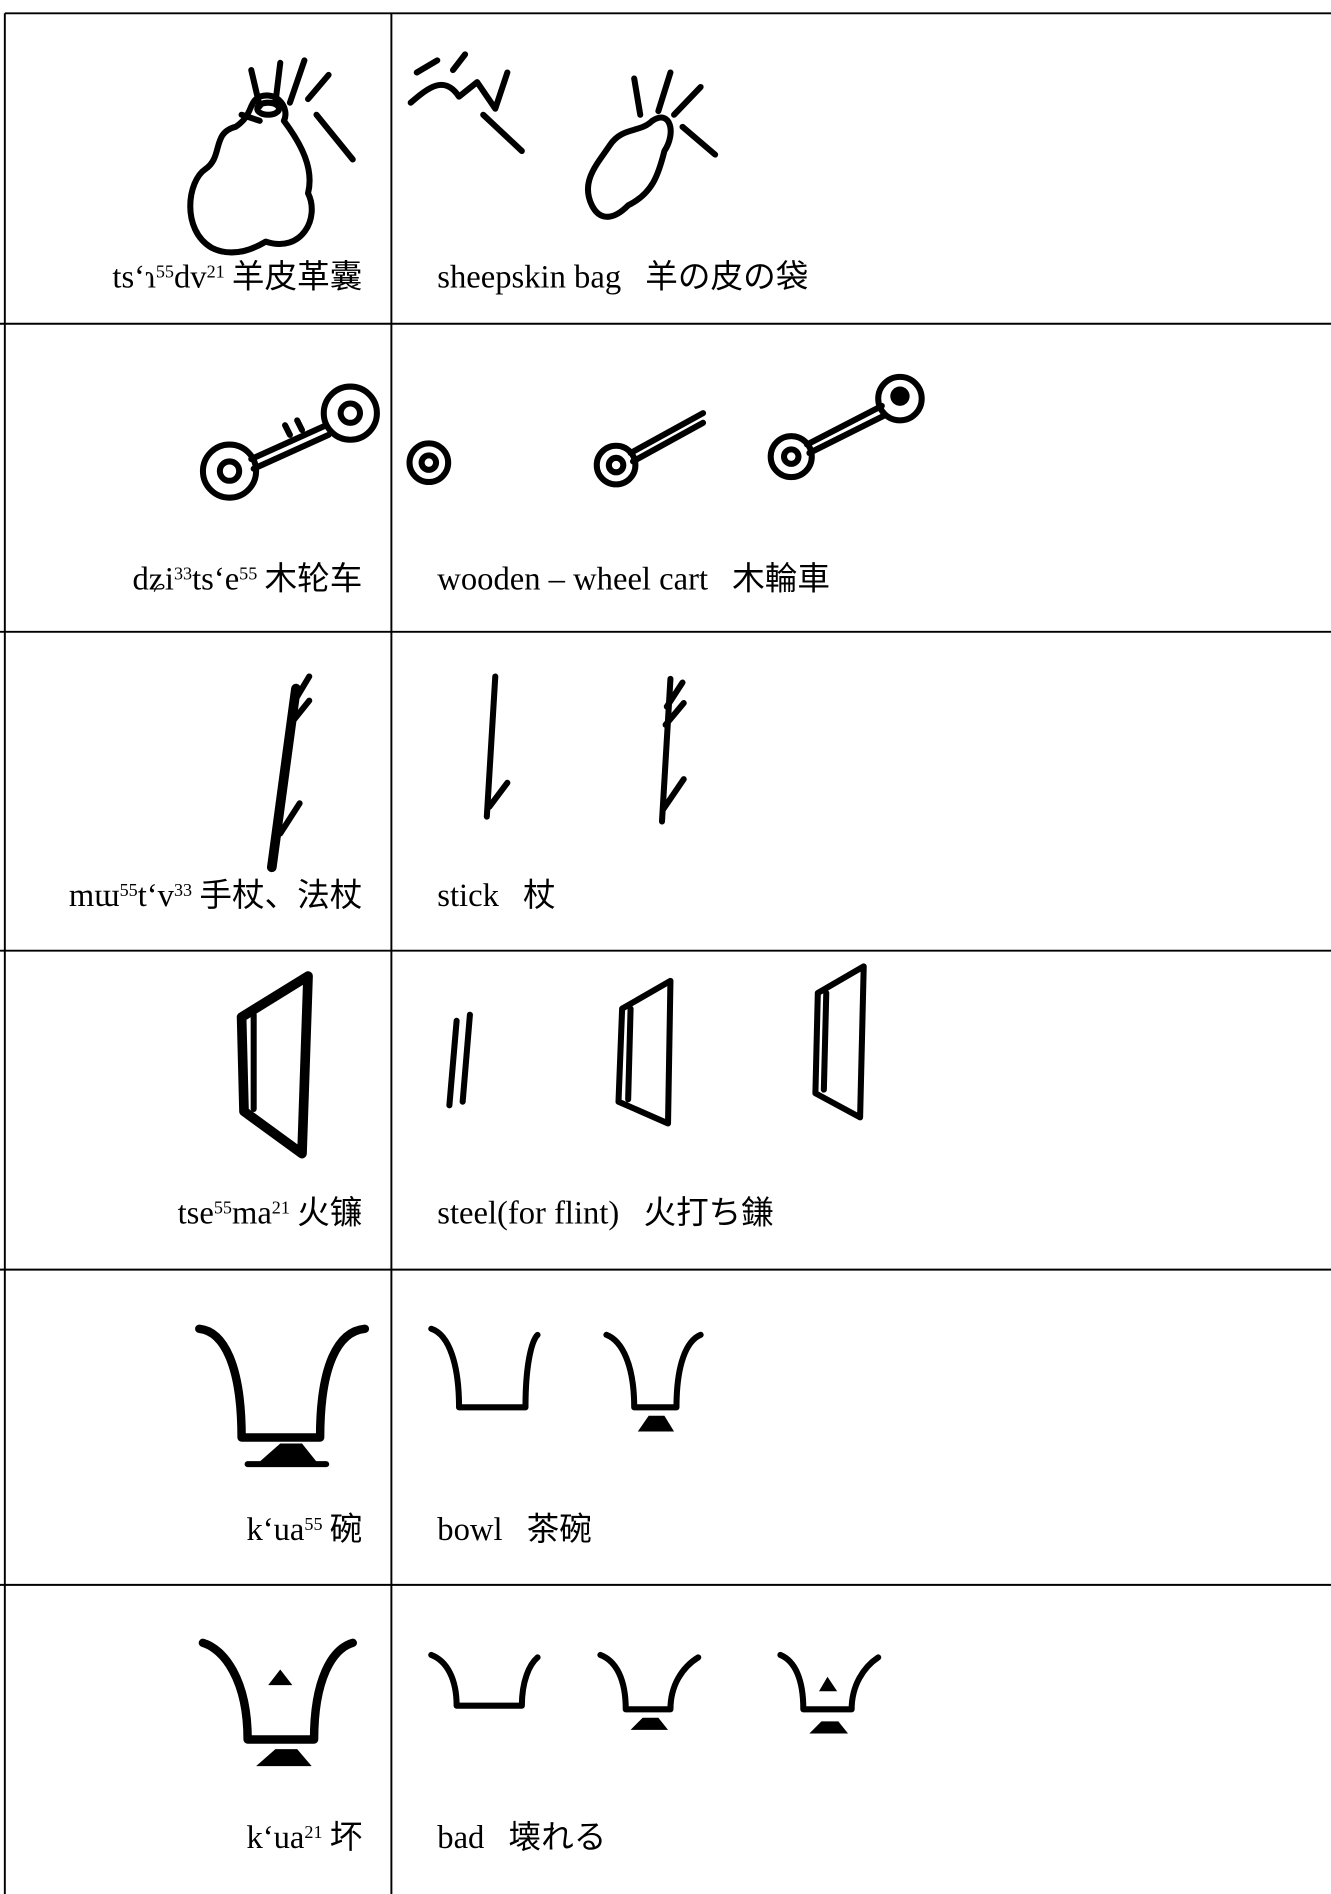 This screenshot has height=1894, width=1331. I want to click on japanese-gloss: 茶碗, so click(559, 1529).